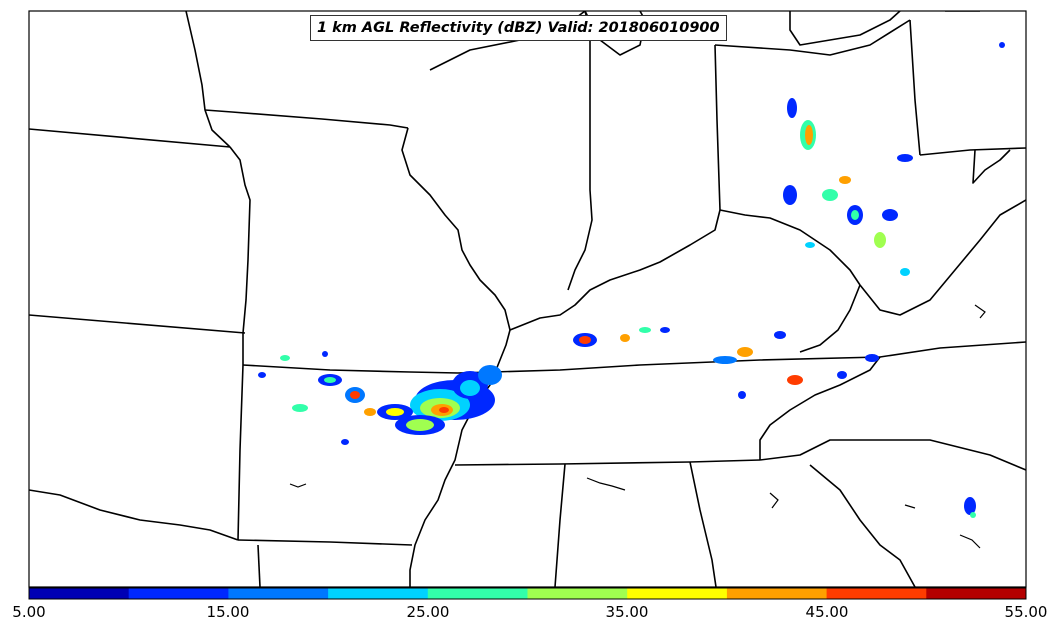 The width and height of the screenshot is (1060, 633). I want to click on colorbar-label: 5.00, so click(29, 612).